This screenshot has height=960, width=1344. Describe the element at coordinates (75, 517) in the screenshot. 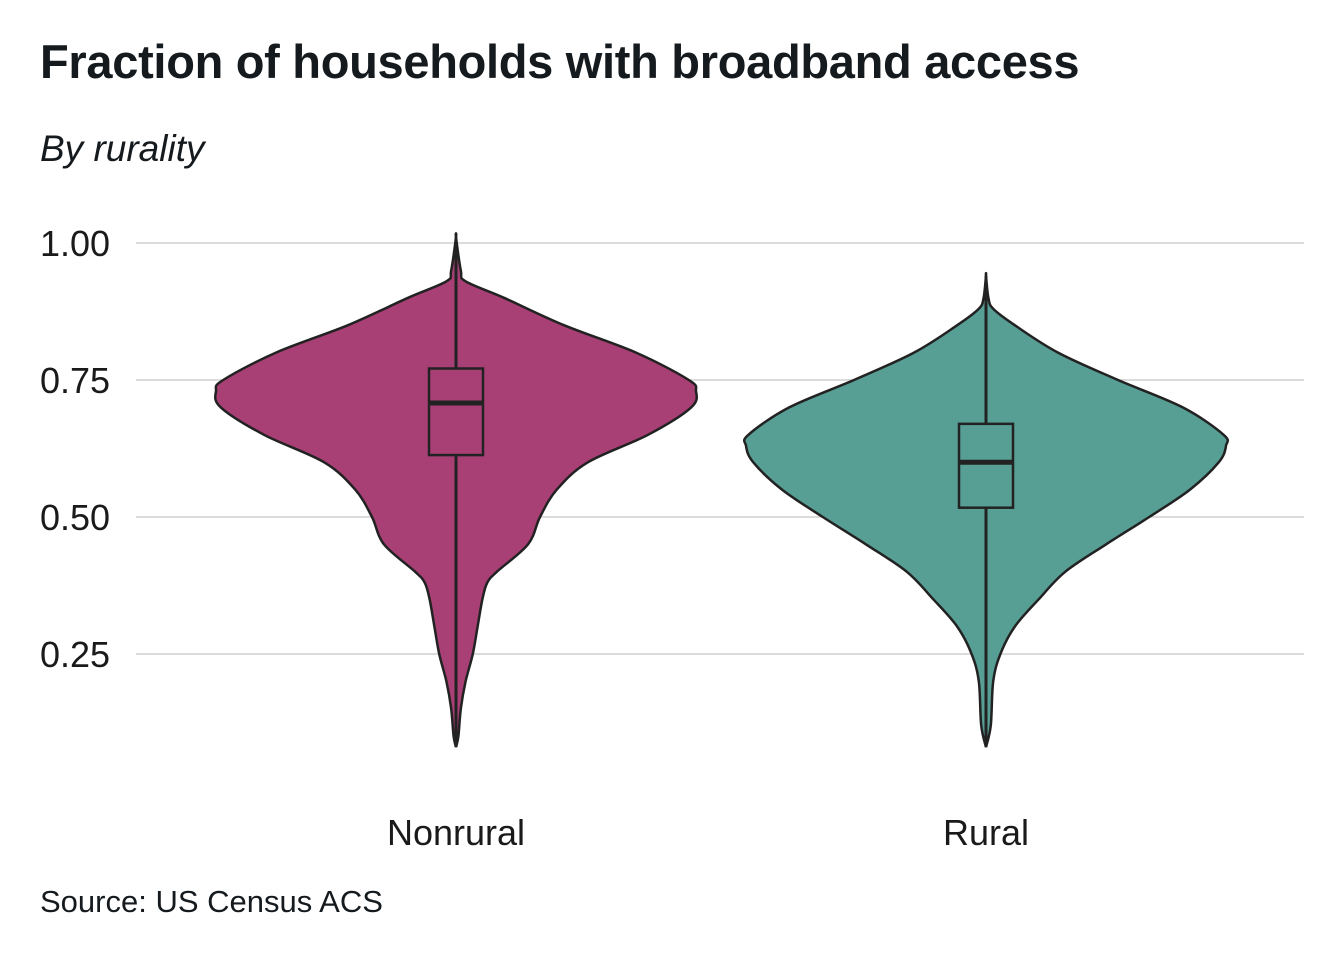

I see `y-tick-label: 0.50` at that location.